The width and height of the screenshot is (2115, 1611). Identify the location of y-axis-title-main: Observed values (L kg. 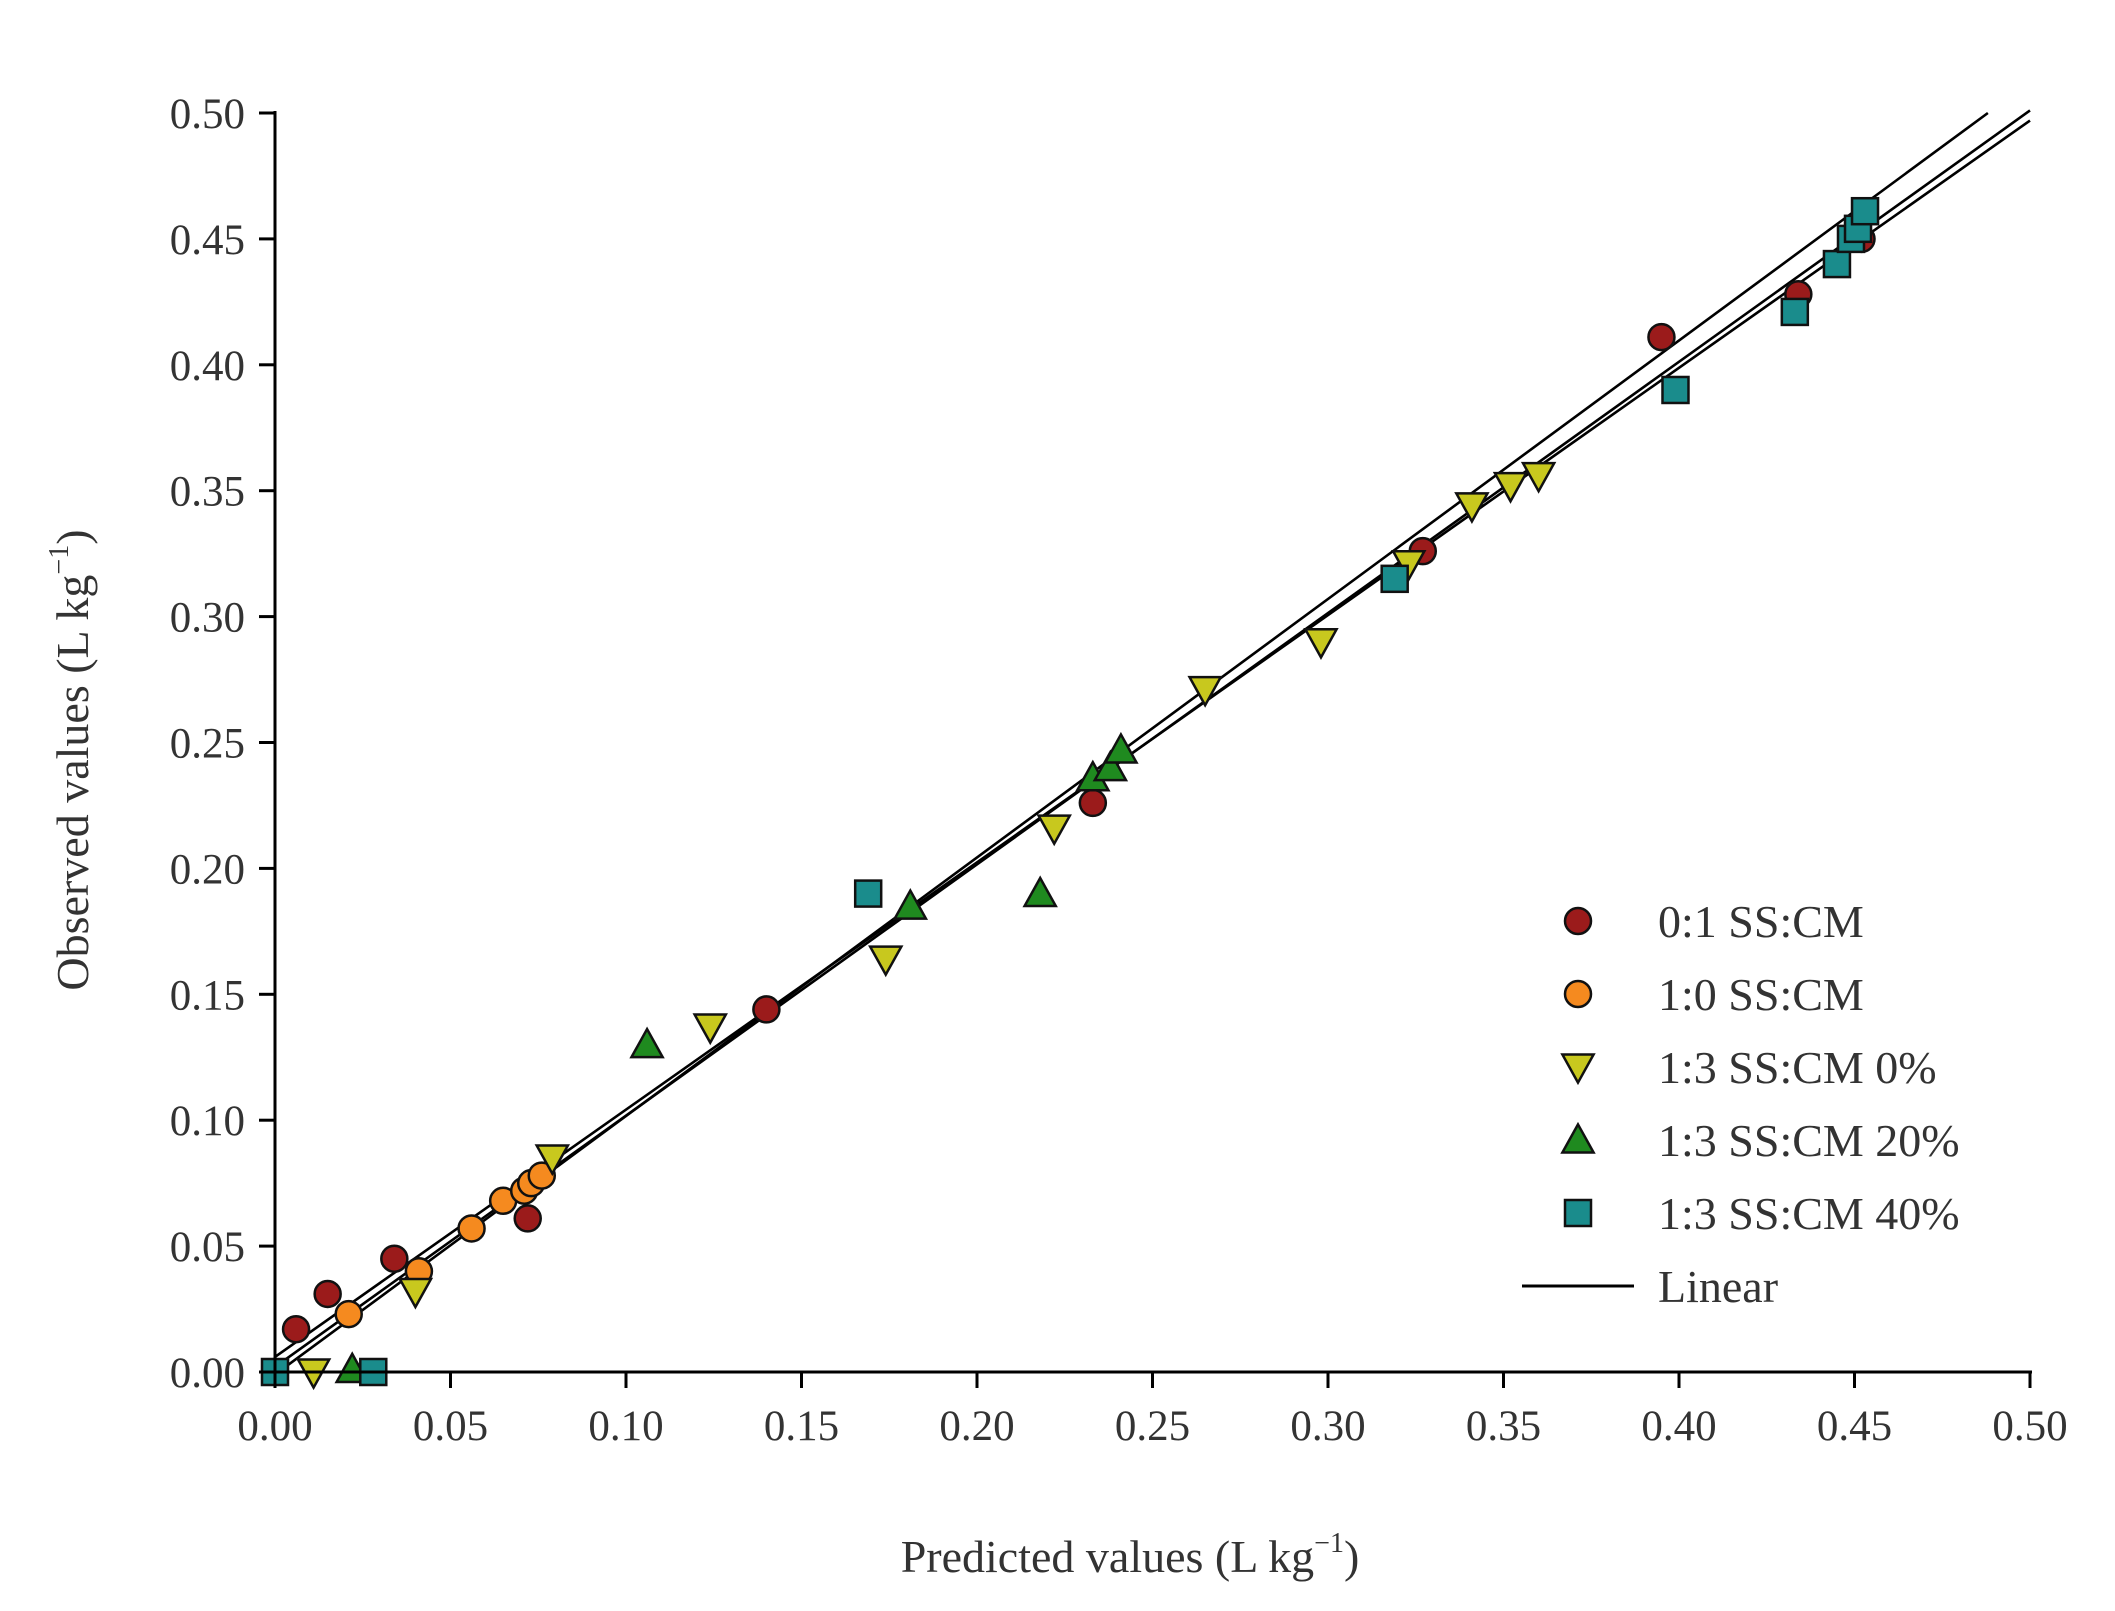
(72, 783).